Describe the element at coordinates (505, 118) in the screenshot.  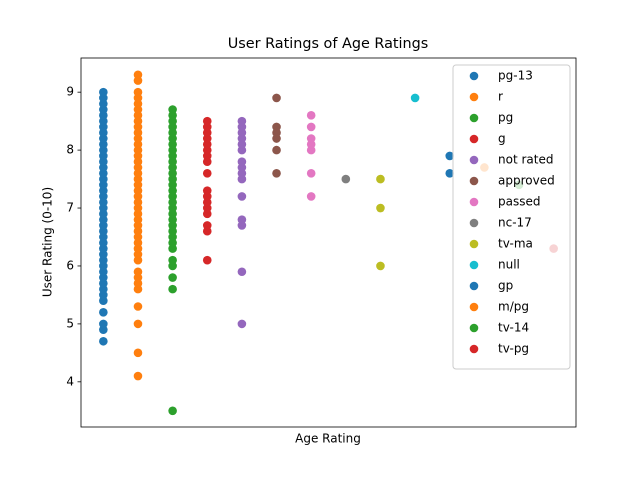
I see `legend-label: pg` at that location.